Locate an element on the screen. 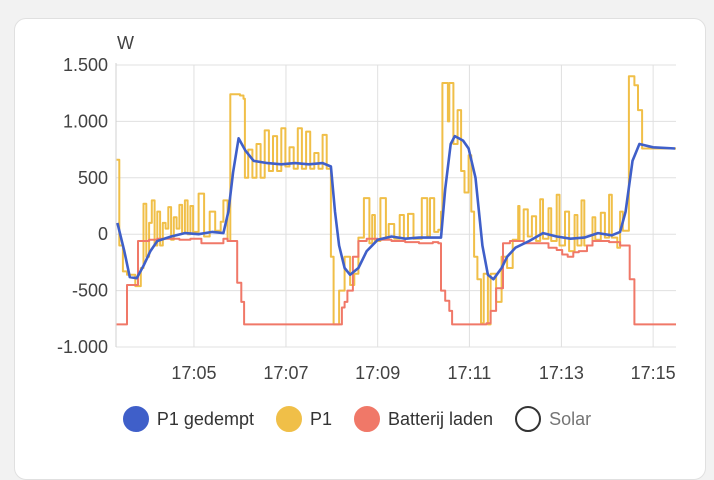 The image size is (714, 480). x-tick-label: 17:05 is located at coordinates (193, 373).